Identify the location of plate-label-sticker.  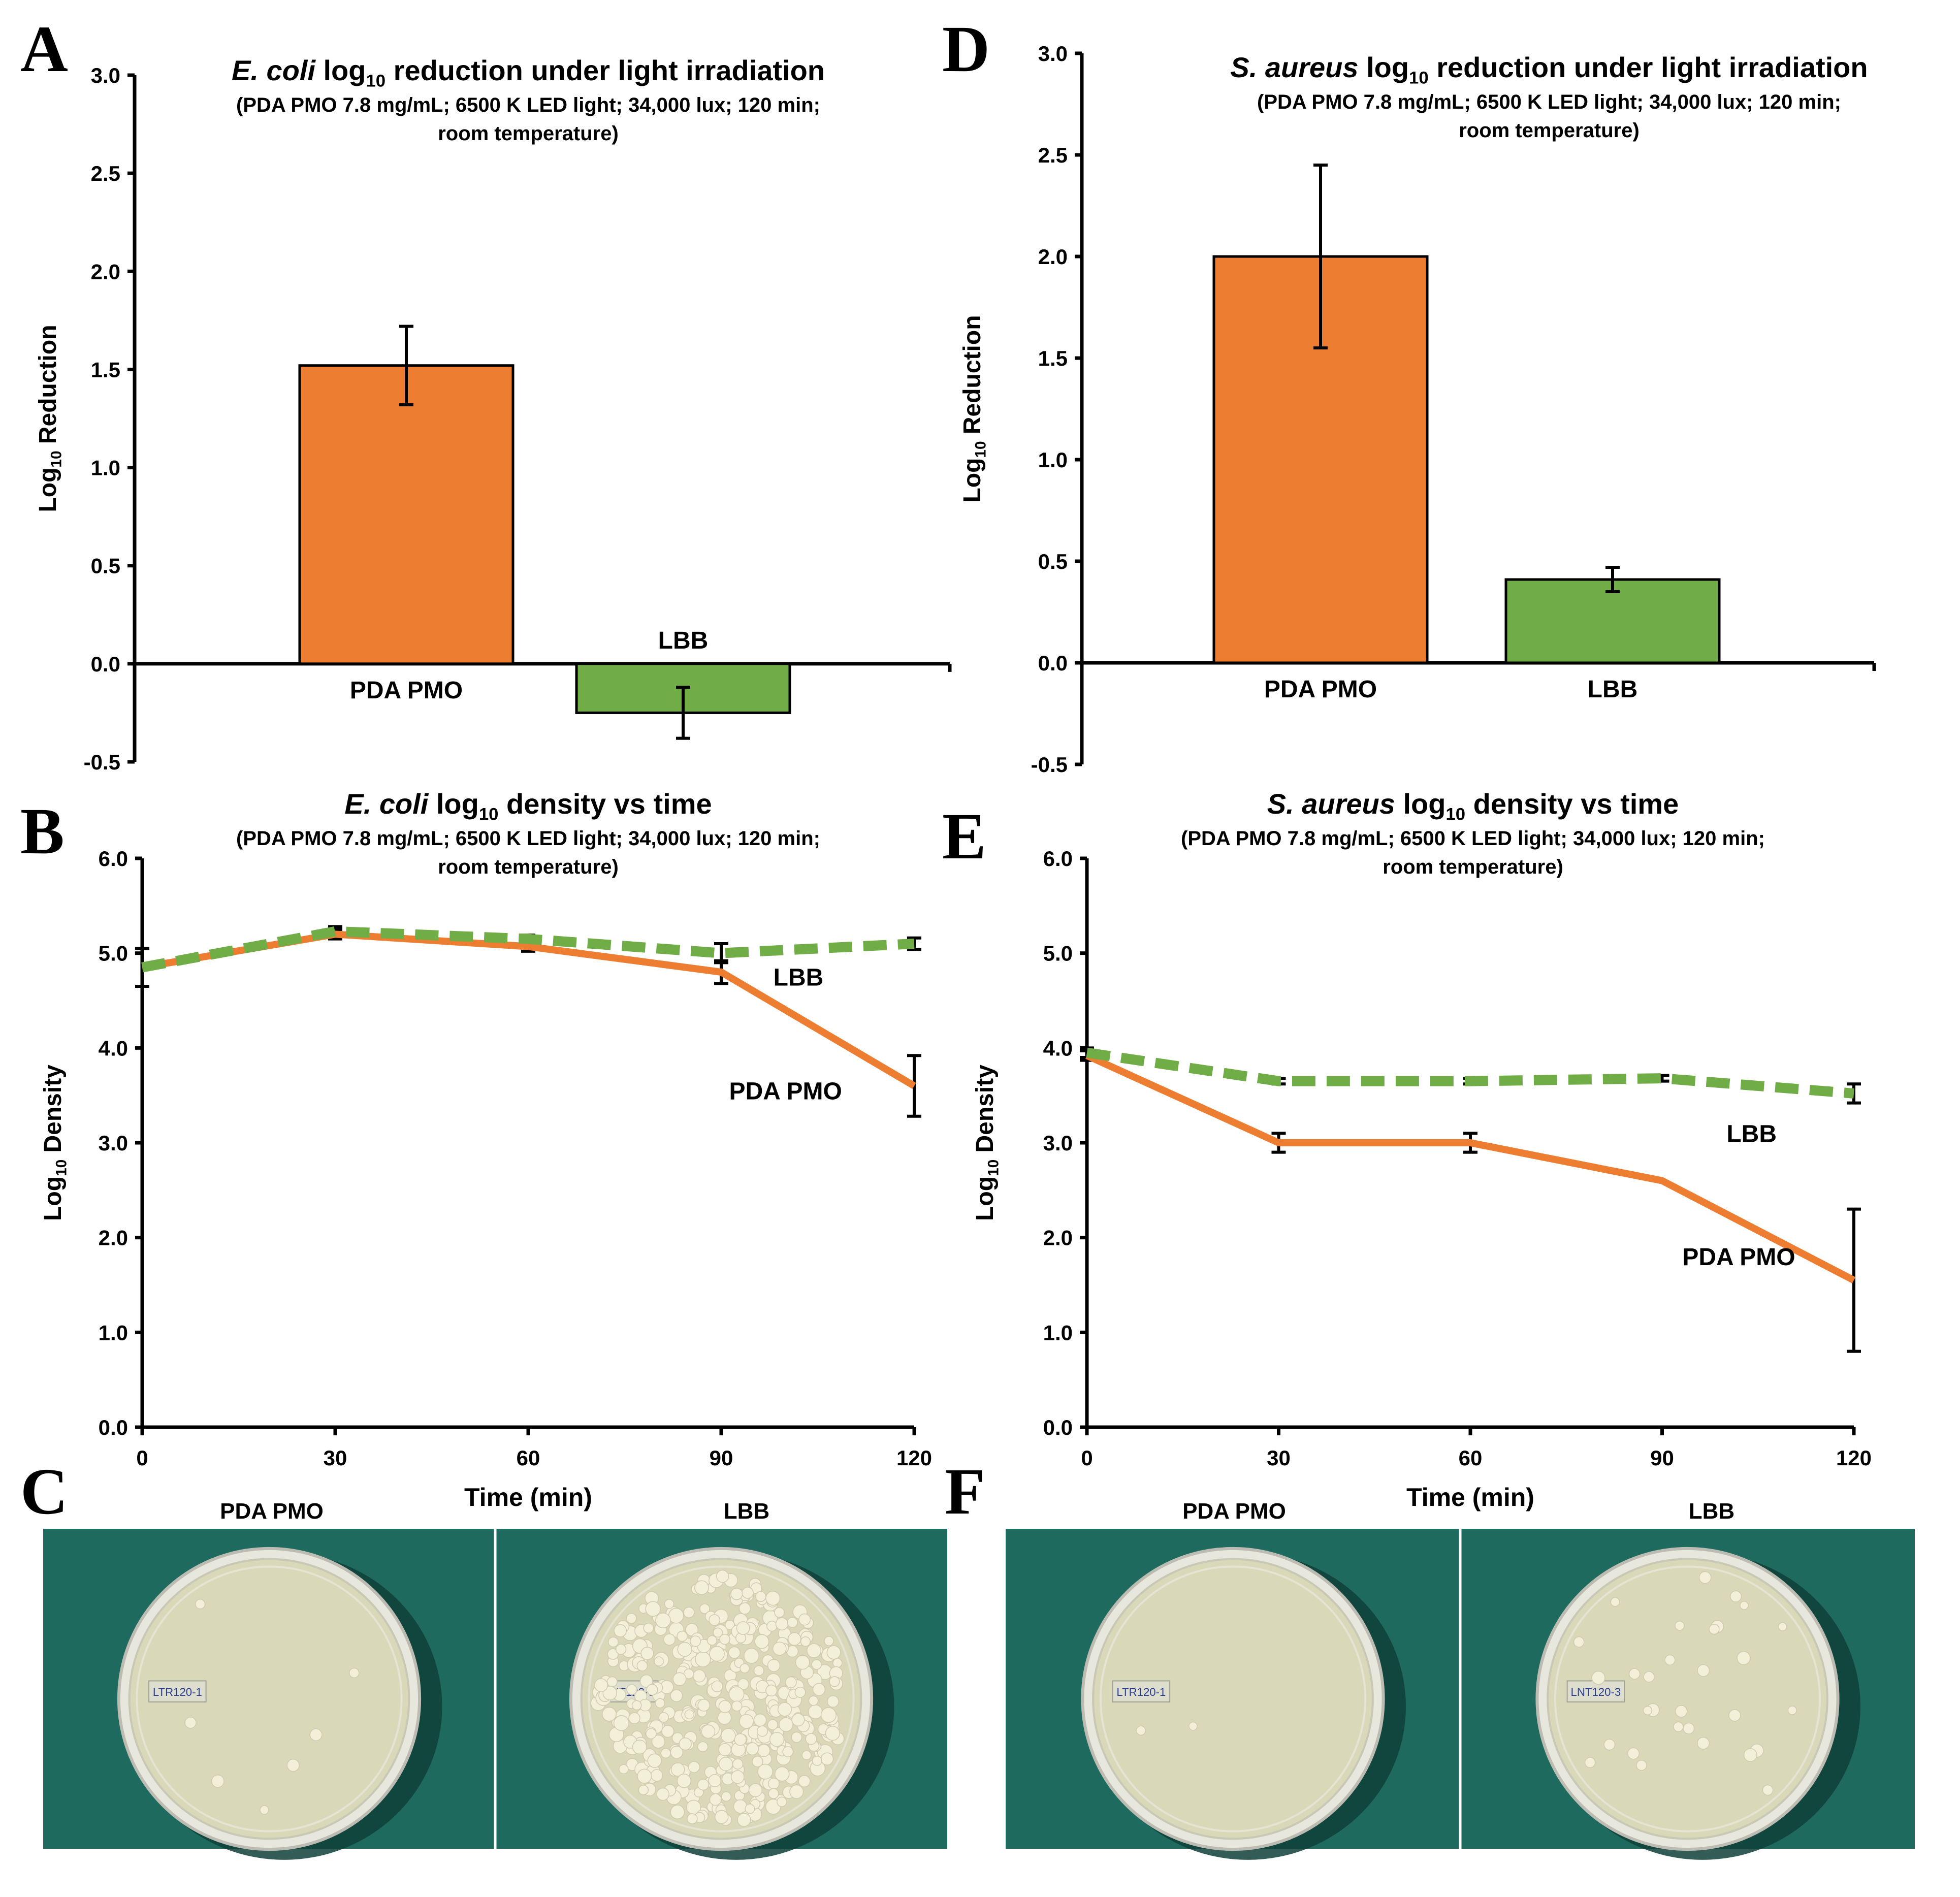
(1595, 1691).